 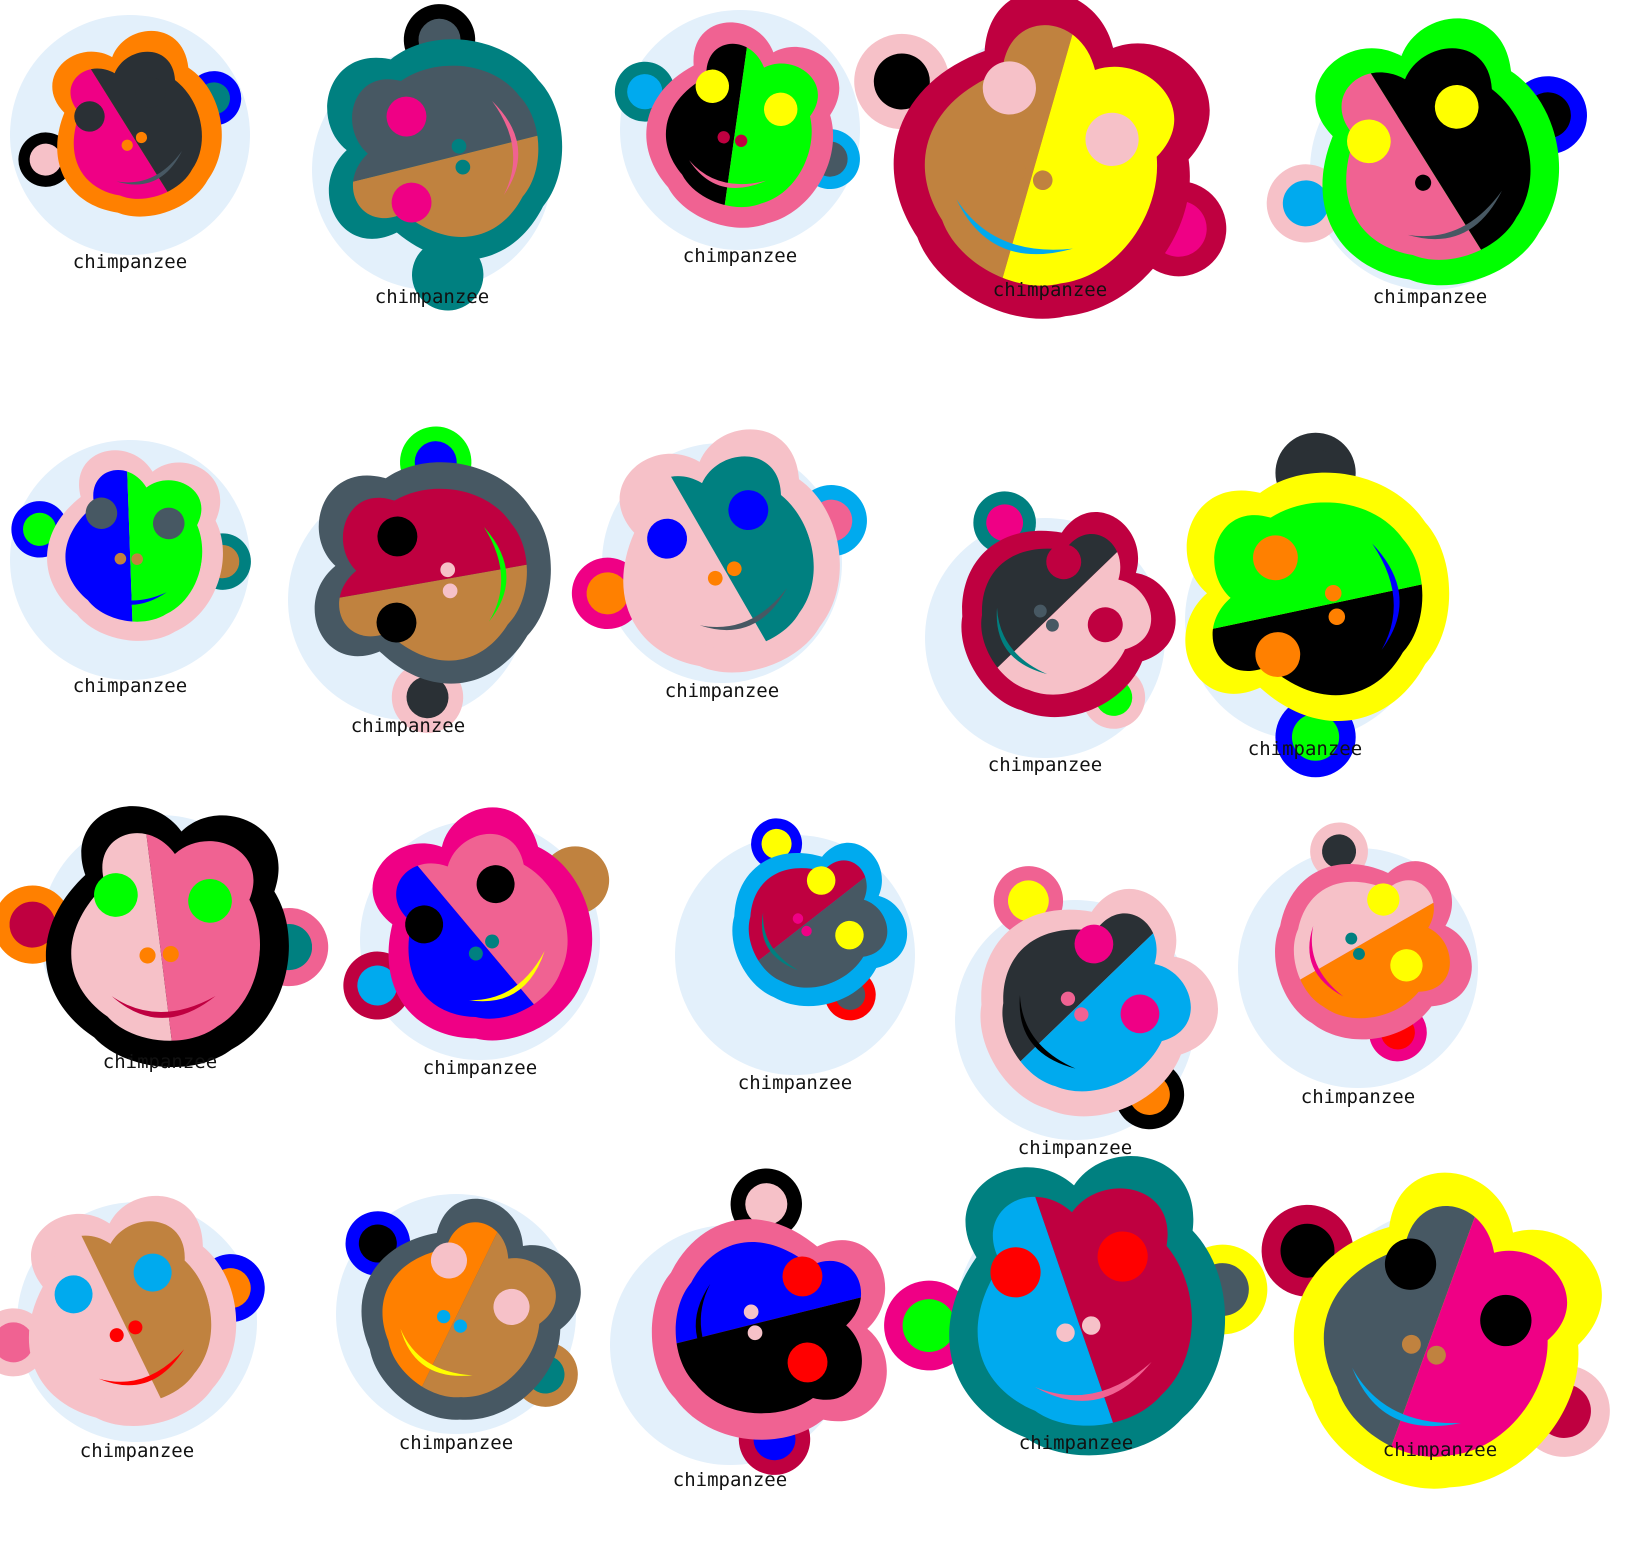 What do you see at coordinates (170, 547) in the screenshot?
I see `face-right-half` at bounding box center [170, 547].